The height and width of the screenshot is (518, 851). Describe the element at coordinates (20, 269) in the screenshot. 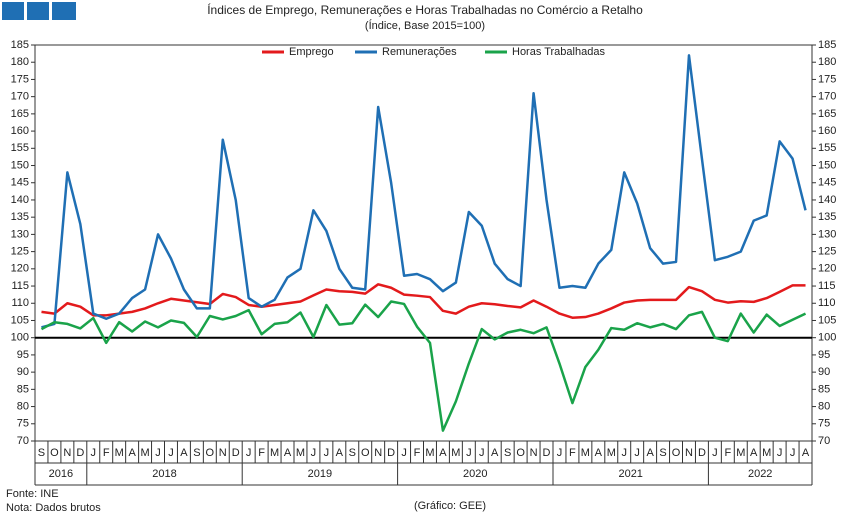

I see `y-tick-label: 120` at that location.